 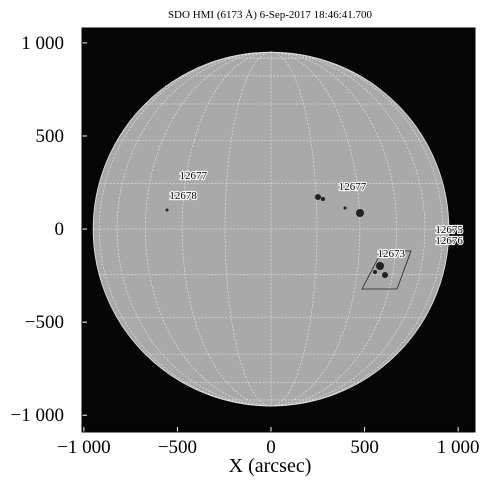 What do you see at coordinates (183, 196) in the screenshot?
I see `region-label: 12678` at bounding box center [183, 196].